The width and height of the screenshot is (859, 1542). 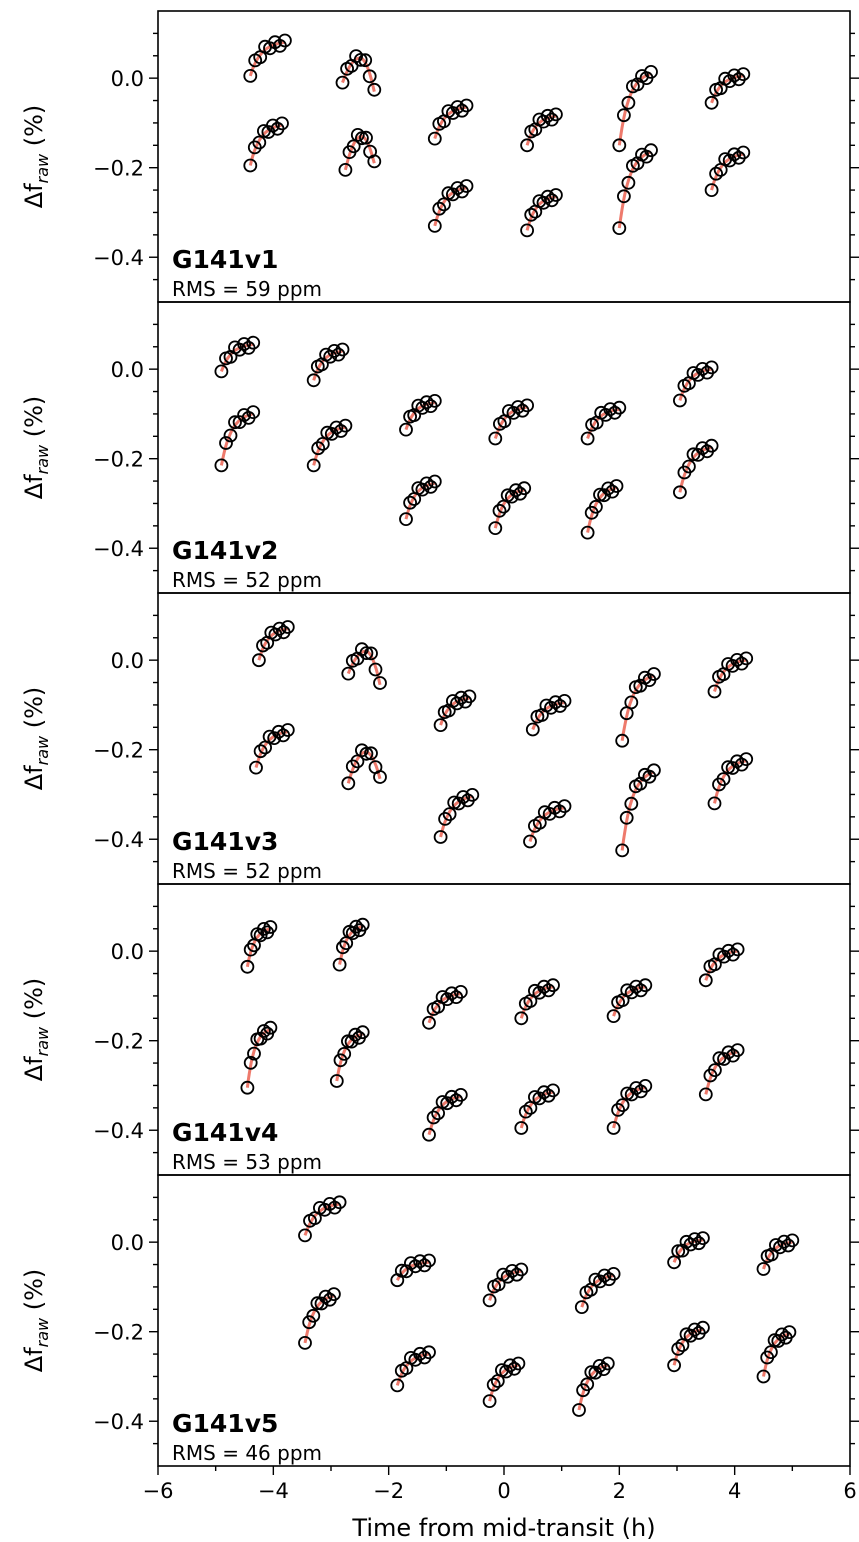 What do you see at coordinates (619, 1491) in the screenshot?
I see `x-tick-label: 2` at bounding box center [619, 1491].